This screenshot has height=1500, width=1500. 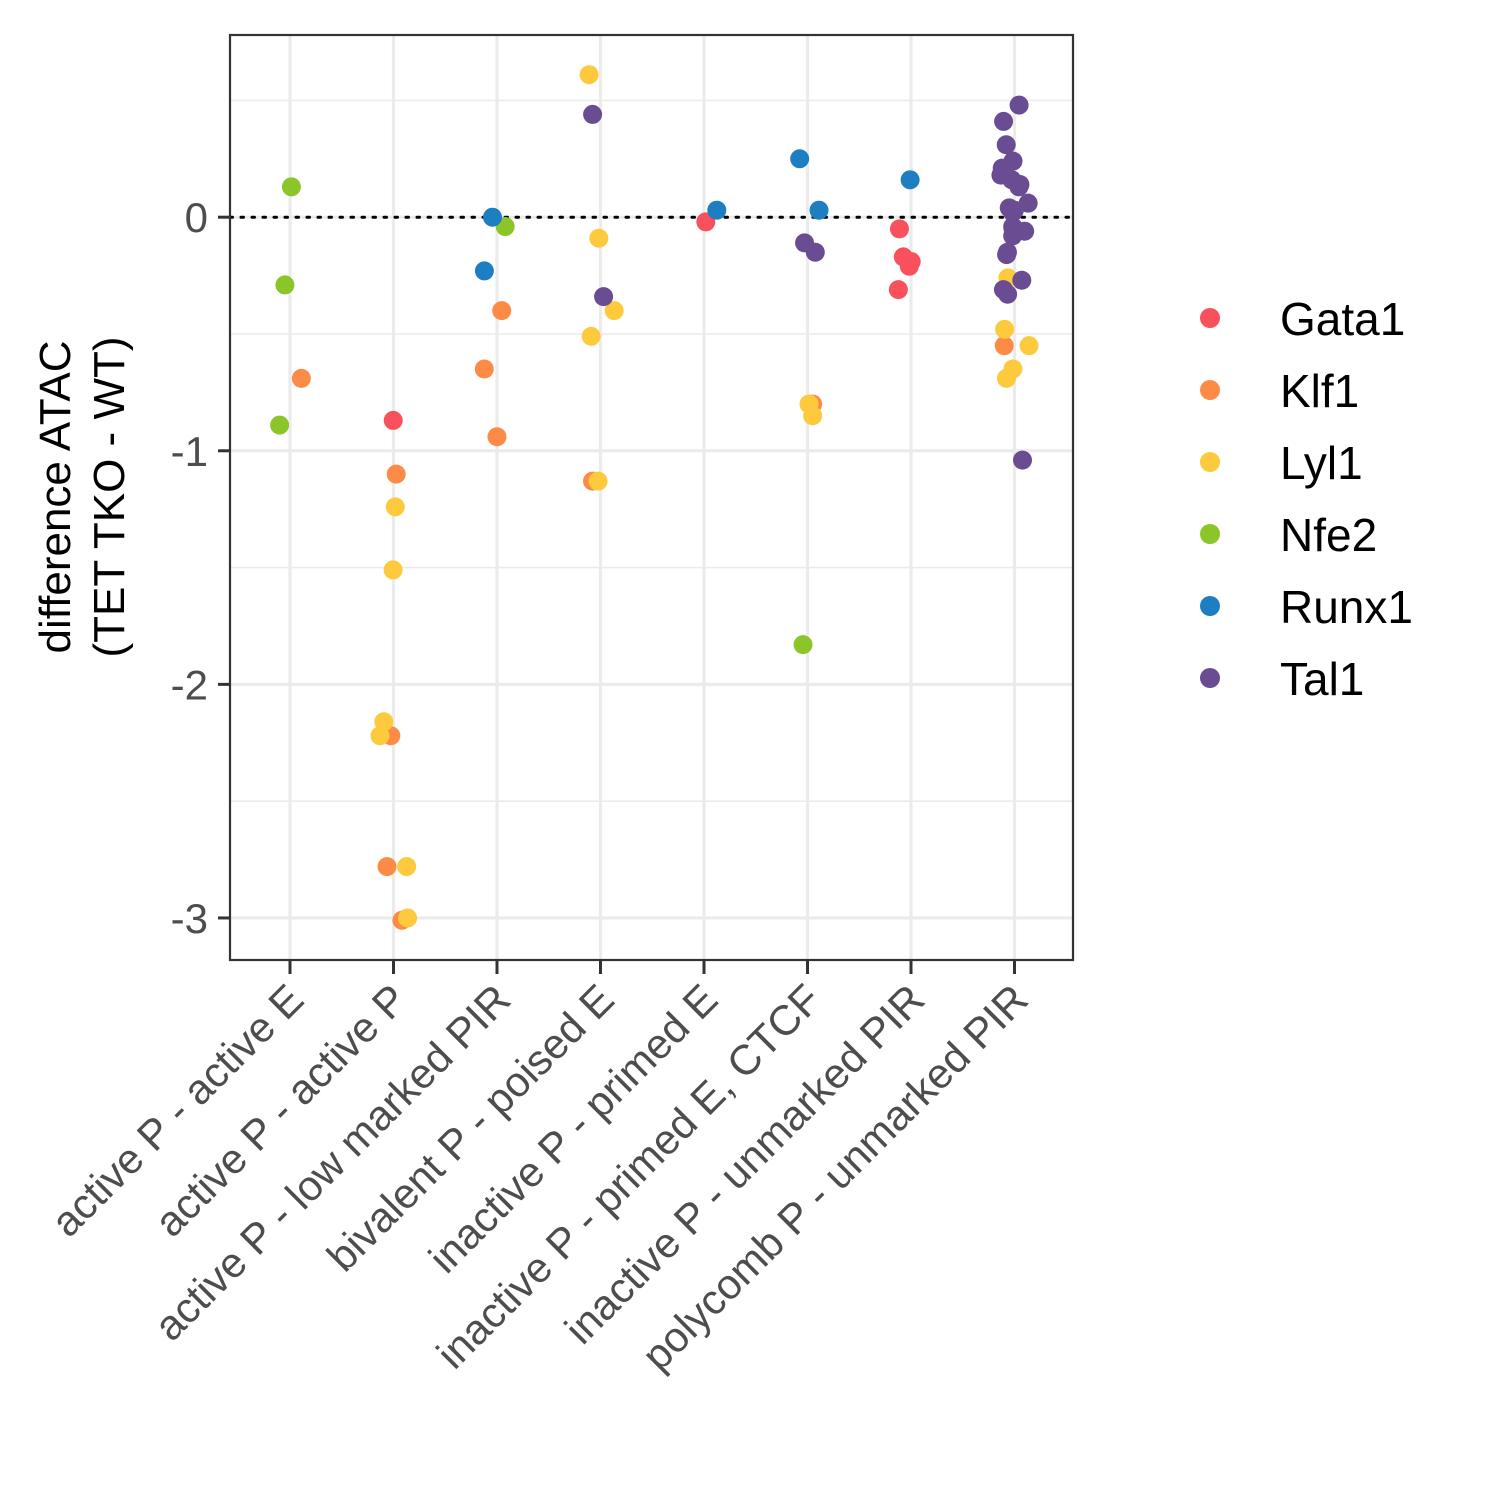 What do you see at coordinates (1210, 678) in the screenshot?
I see `legend-key-tal1` at bounding box center [1210, 678].